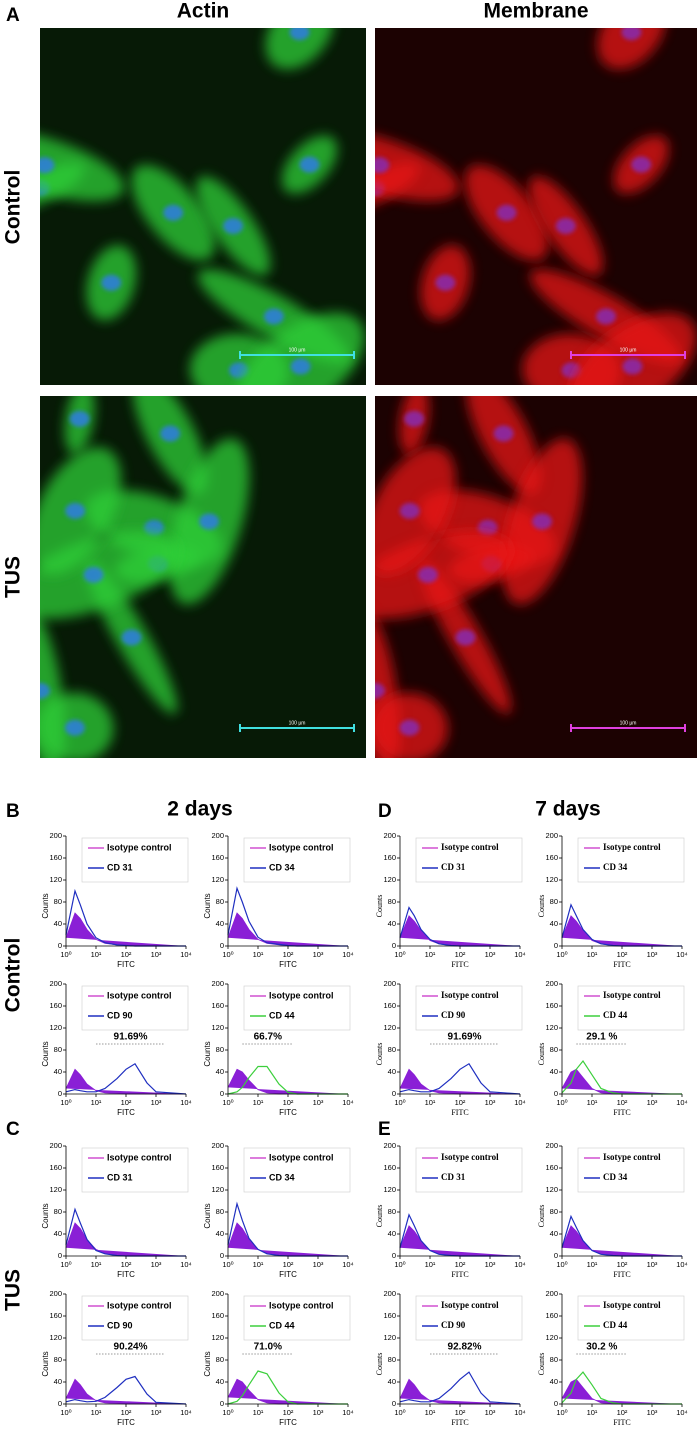  Describe the element at coordinates (199, 809) in the screenshot. I see `time-label: 2 days` at that location.